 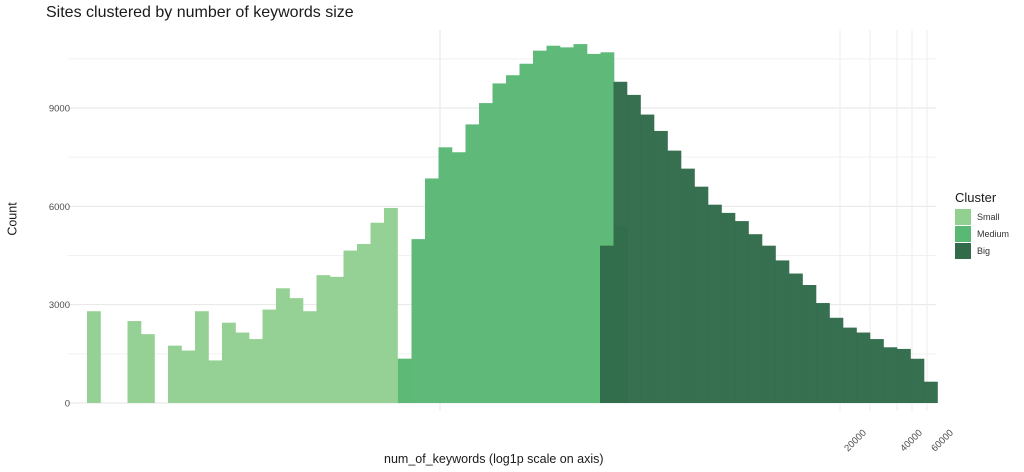 I want to click on legend-item-medium: Medium, so click(x=982, y=233).